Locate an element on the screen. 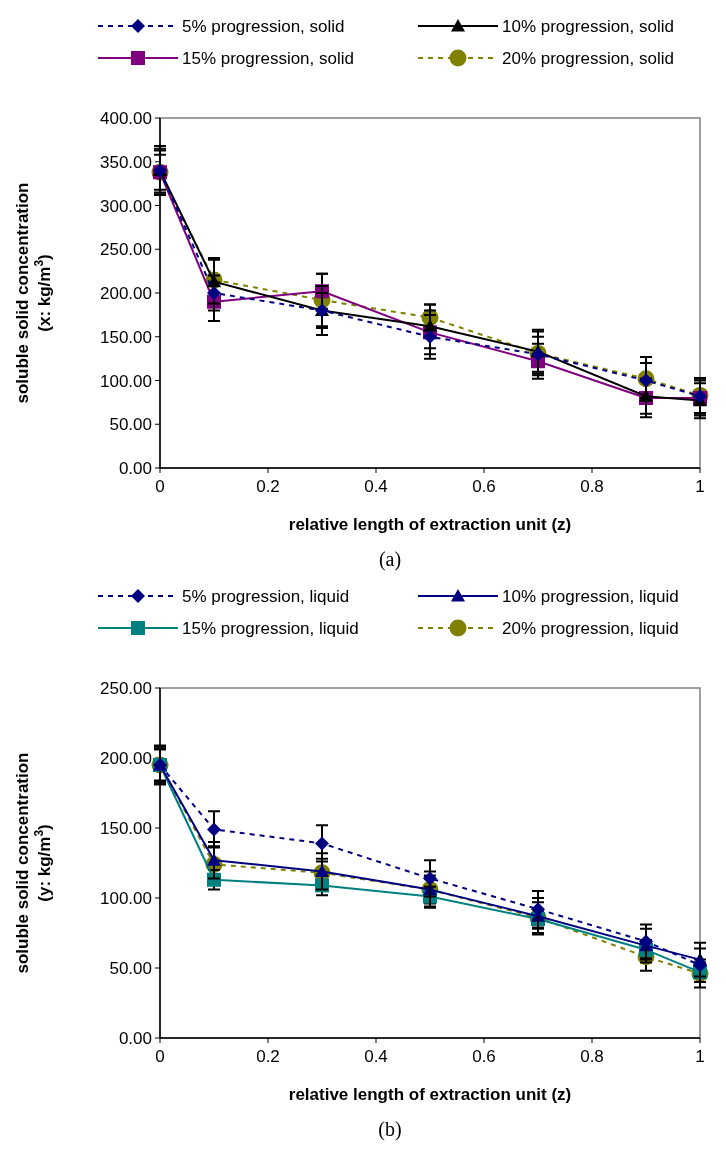  legend-label: 5% progression, solid is located at coordinates (263, 26).